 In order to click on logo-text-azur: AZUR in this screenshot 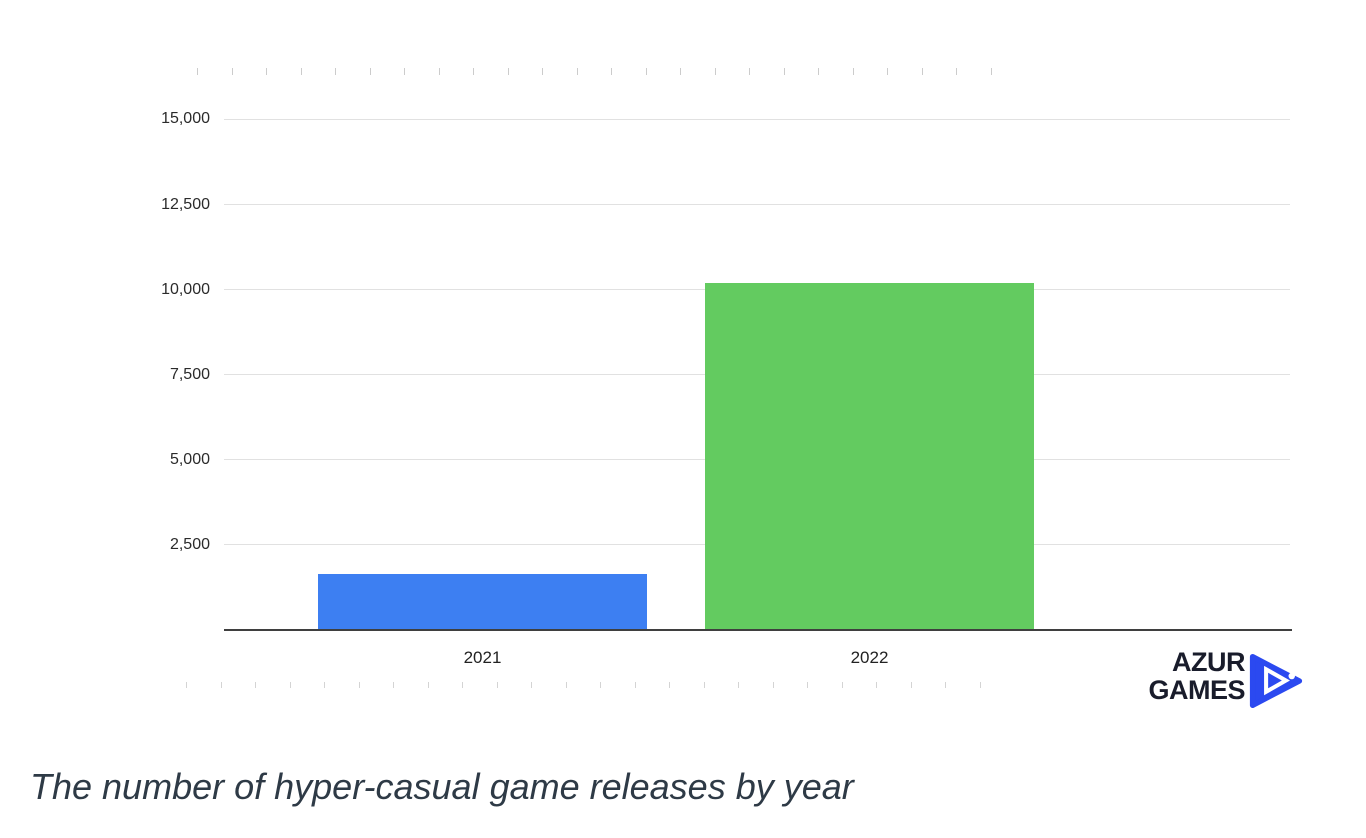, I will do `click(1209, 662)`.